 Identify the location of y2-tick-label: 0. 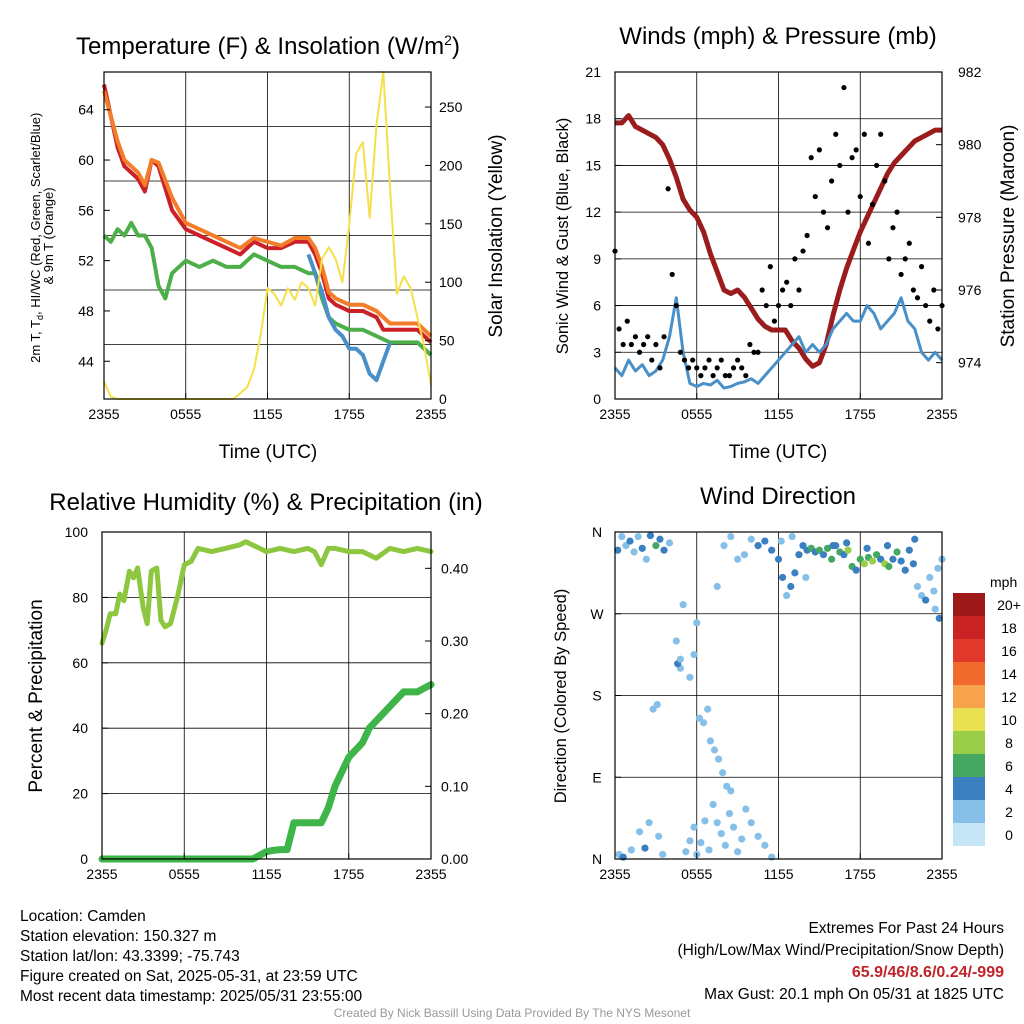
(443, 399).